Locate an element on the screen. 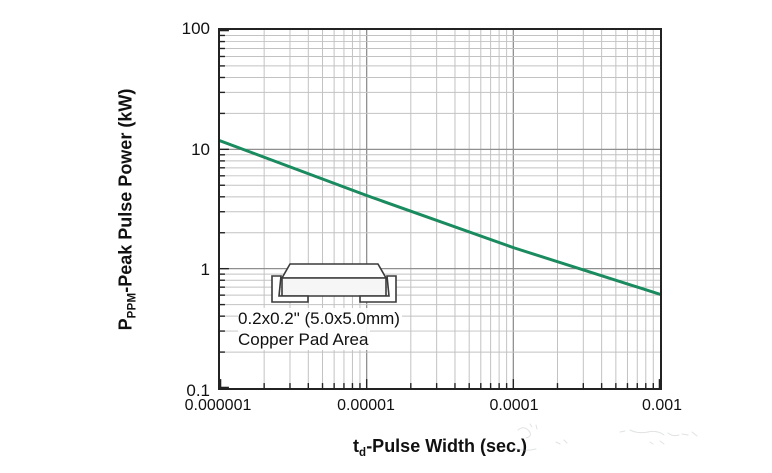 The width and height of the screenshot is (772, 473). package-size-label: 0.2x0.2" (5.0x5.0mm) is located at coordinates (320, 318).